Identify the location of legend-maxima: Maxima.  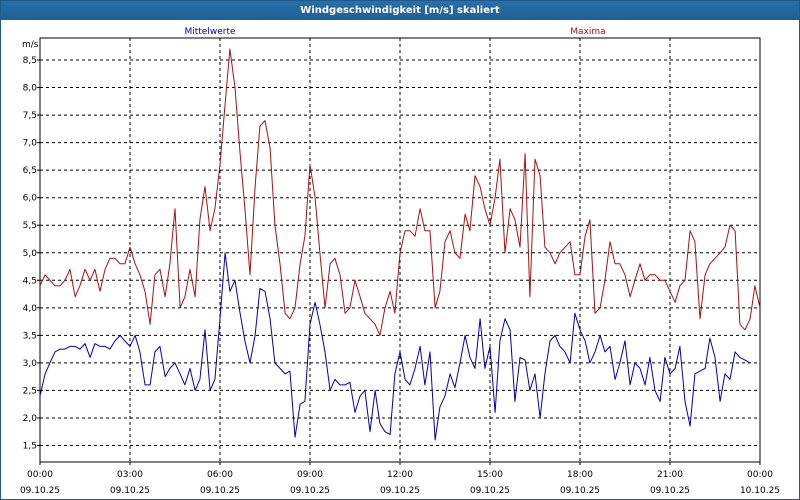
(587, 32).